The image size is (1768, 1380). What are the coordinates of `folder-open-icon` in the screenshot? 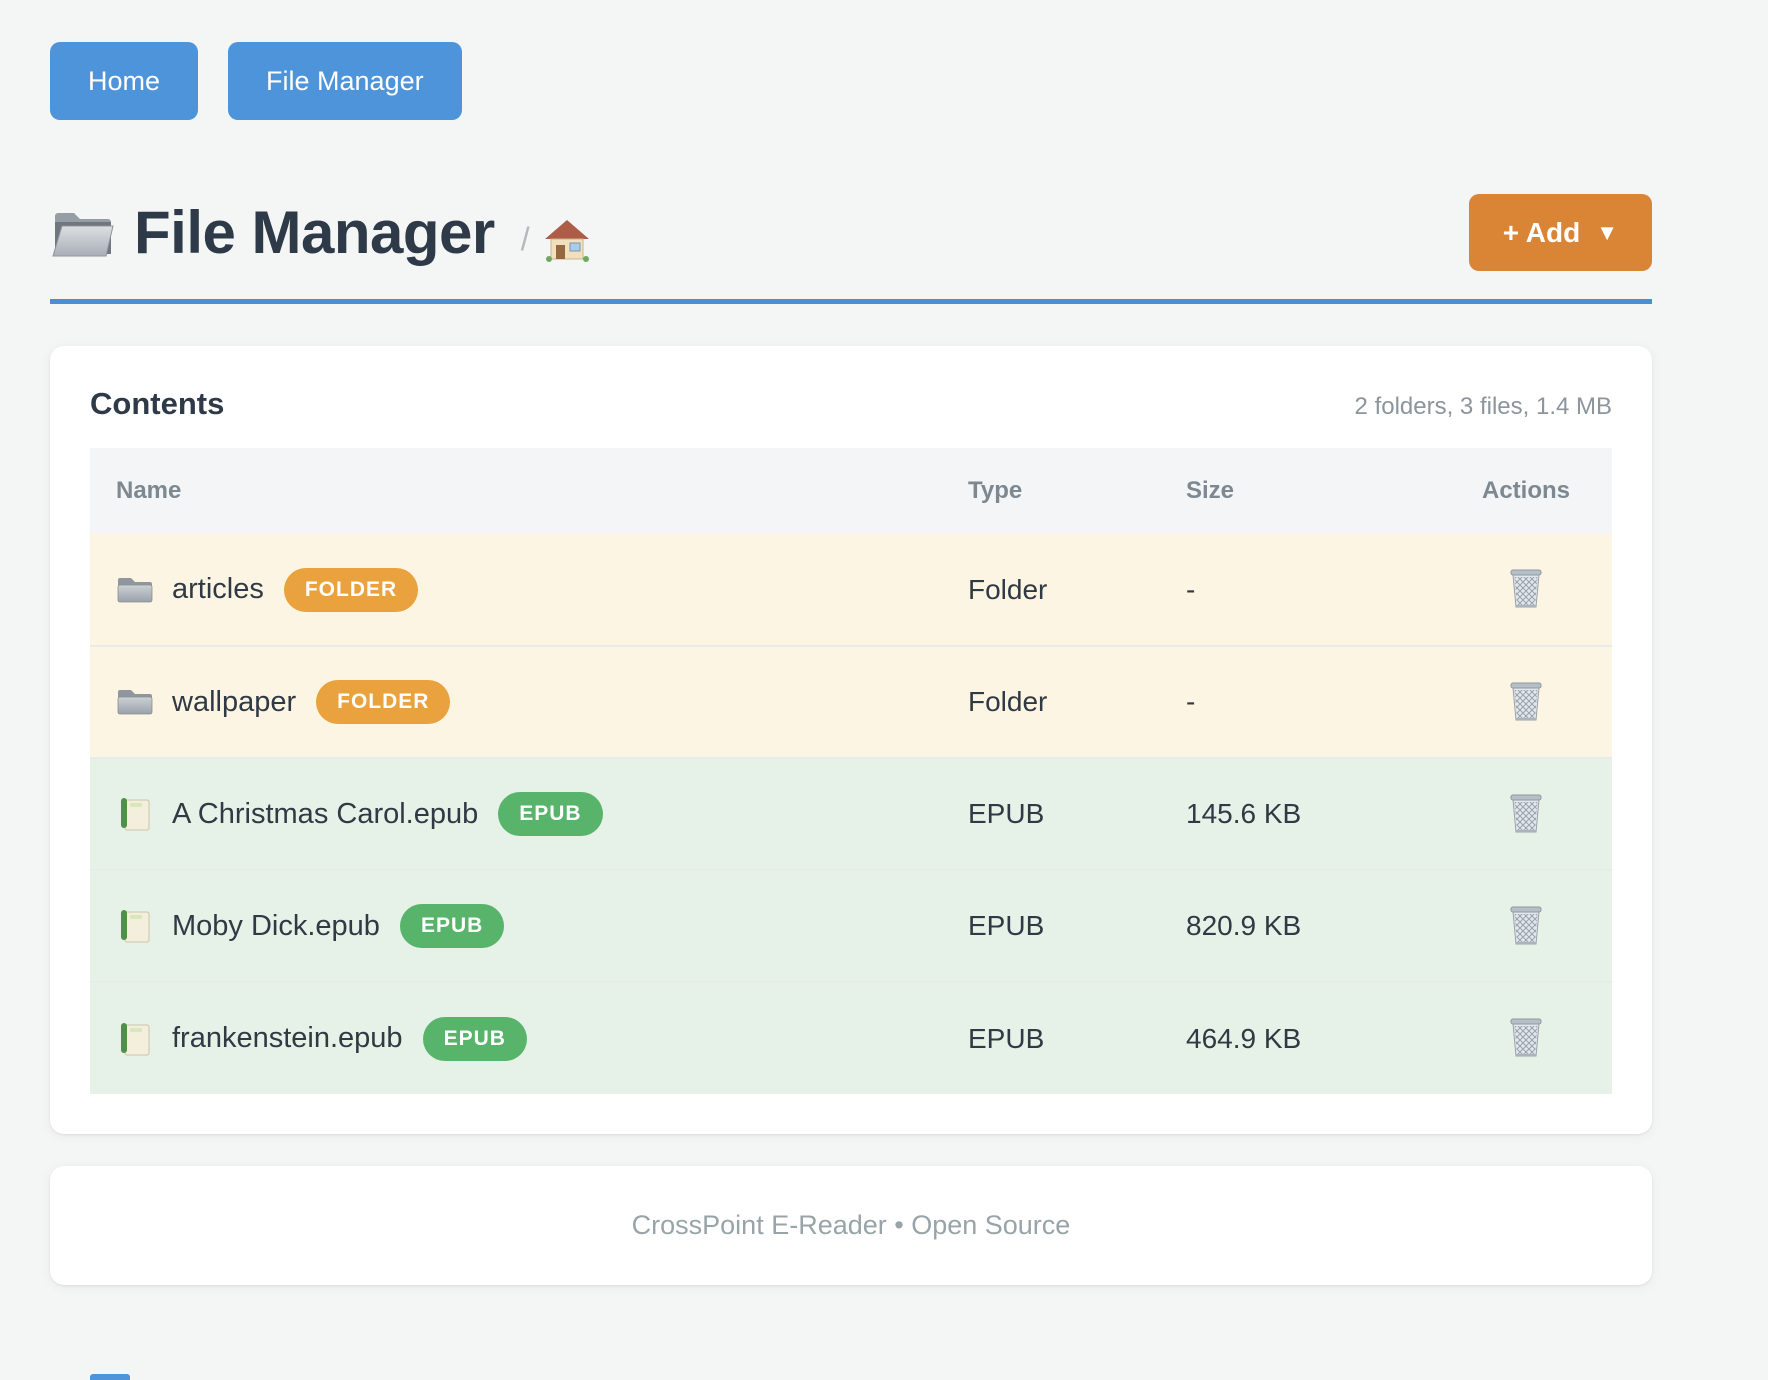 It's located at (83, 234).